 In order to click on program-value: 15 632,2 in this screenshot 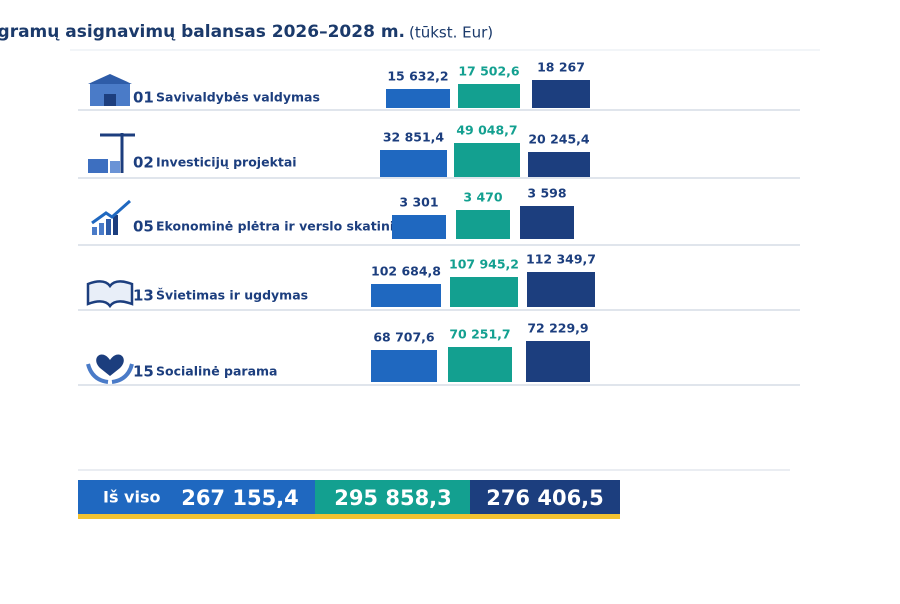, I will do `click(417, 76)`.